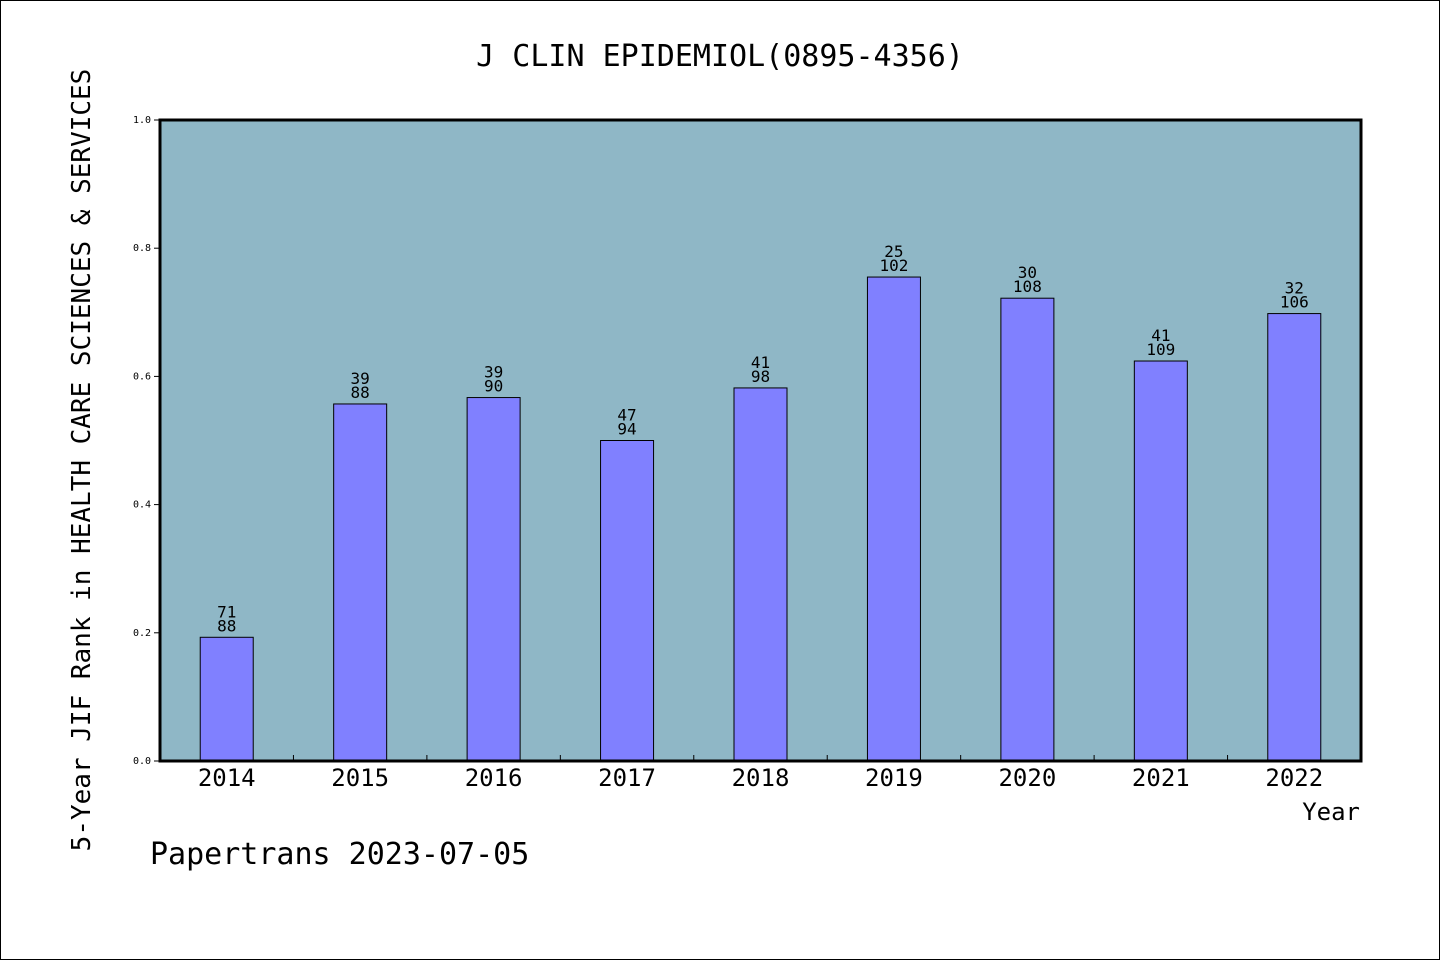 This screenshot has width=1440, height=960. I want to click on y-tick-label-0.6: 0.6, so click(142, 376).